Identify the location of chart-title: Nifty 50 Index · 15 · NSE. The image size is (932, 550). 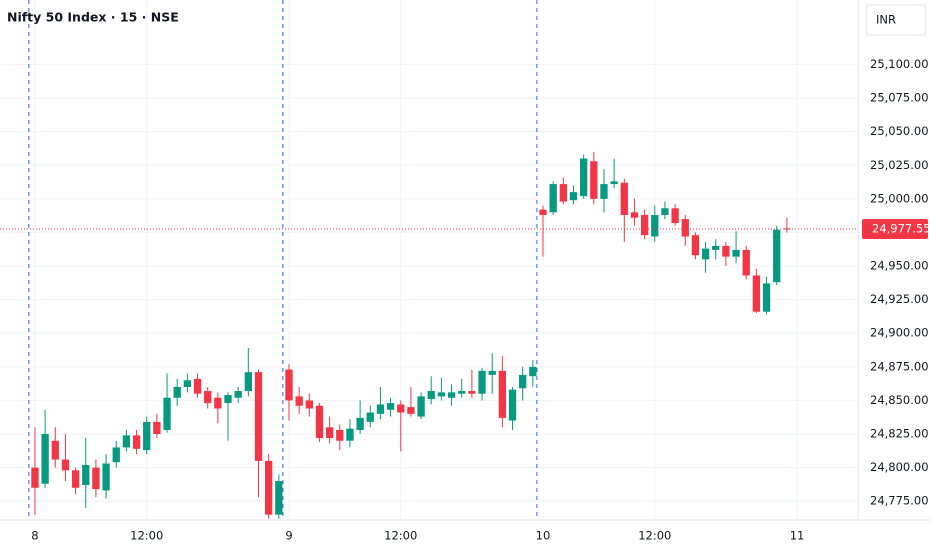
(93, 17).